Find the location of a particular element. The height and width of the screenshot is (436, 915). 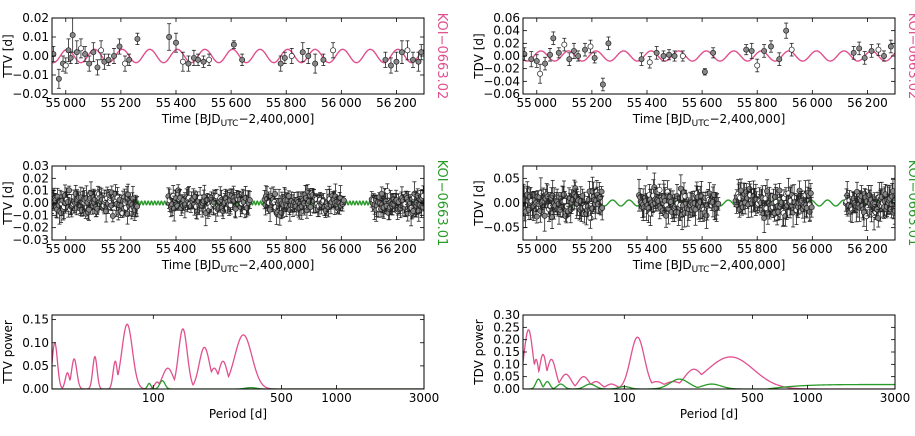

y-tick-label: −0.06 is located at coordinates (501, 94).